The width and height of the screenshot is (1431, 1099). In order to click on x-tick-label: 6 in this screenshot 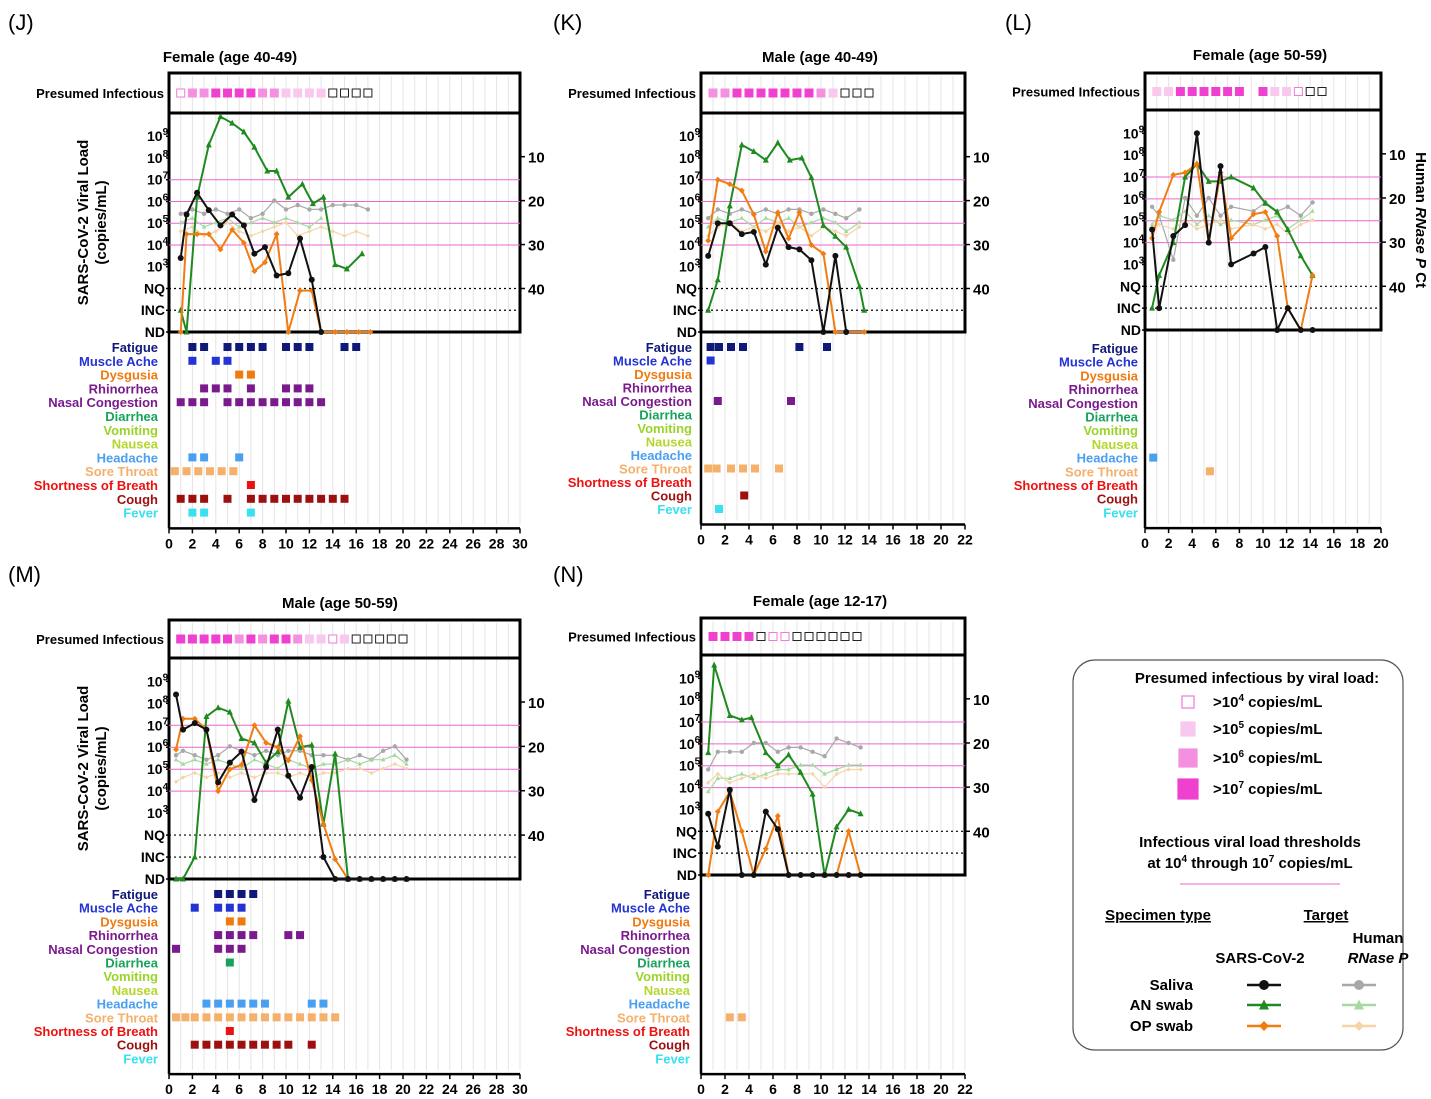, I will do `click(239, 1089)`.